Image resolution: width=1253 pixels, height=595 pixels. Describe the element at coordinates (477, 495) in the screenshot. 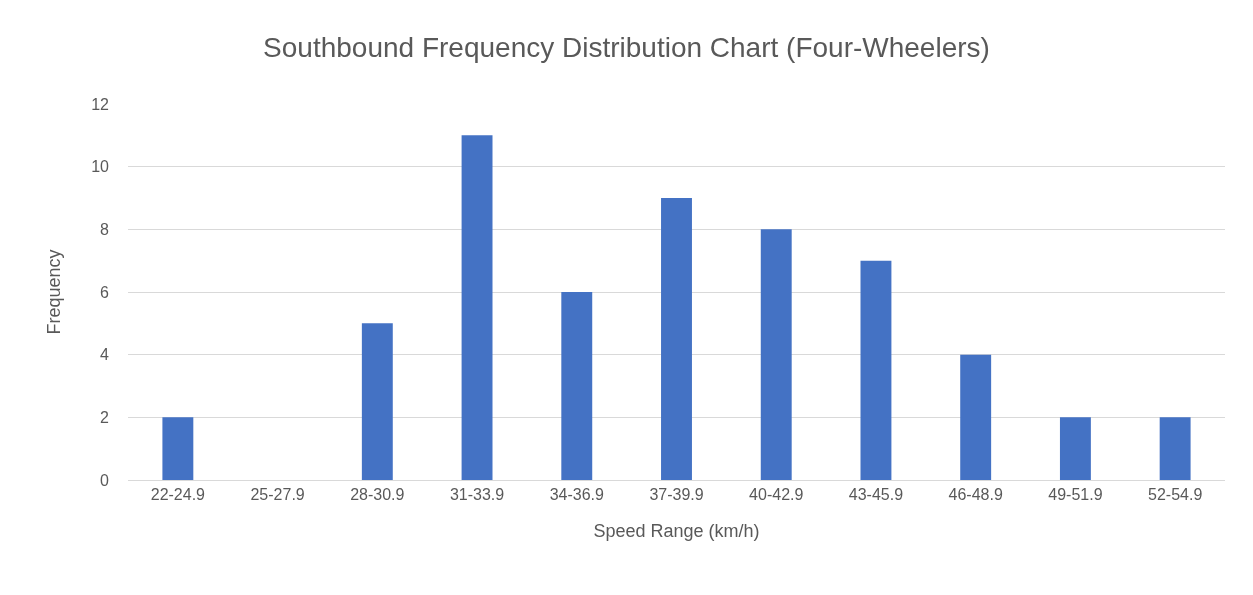

I see `x-tick-label: 31-33.9` at that location.